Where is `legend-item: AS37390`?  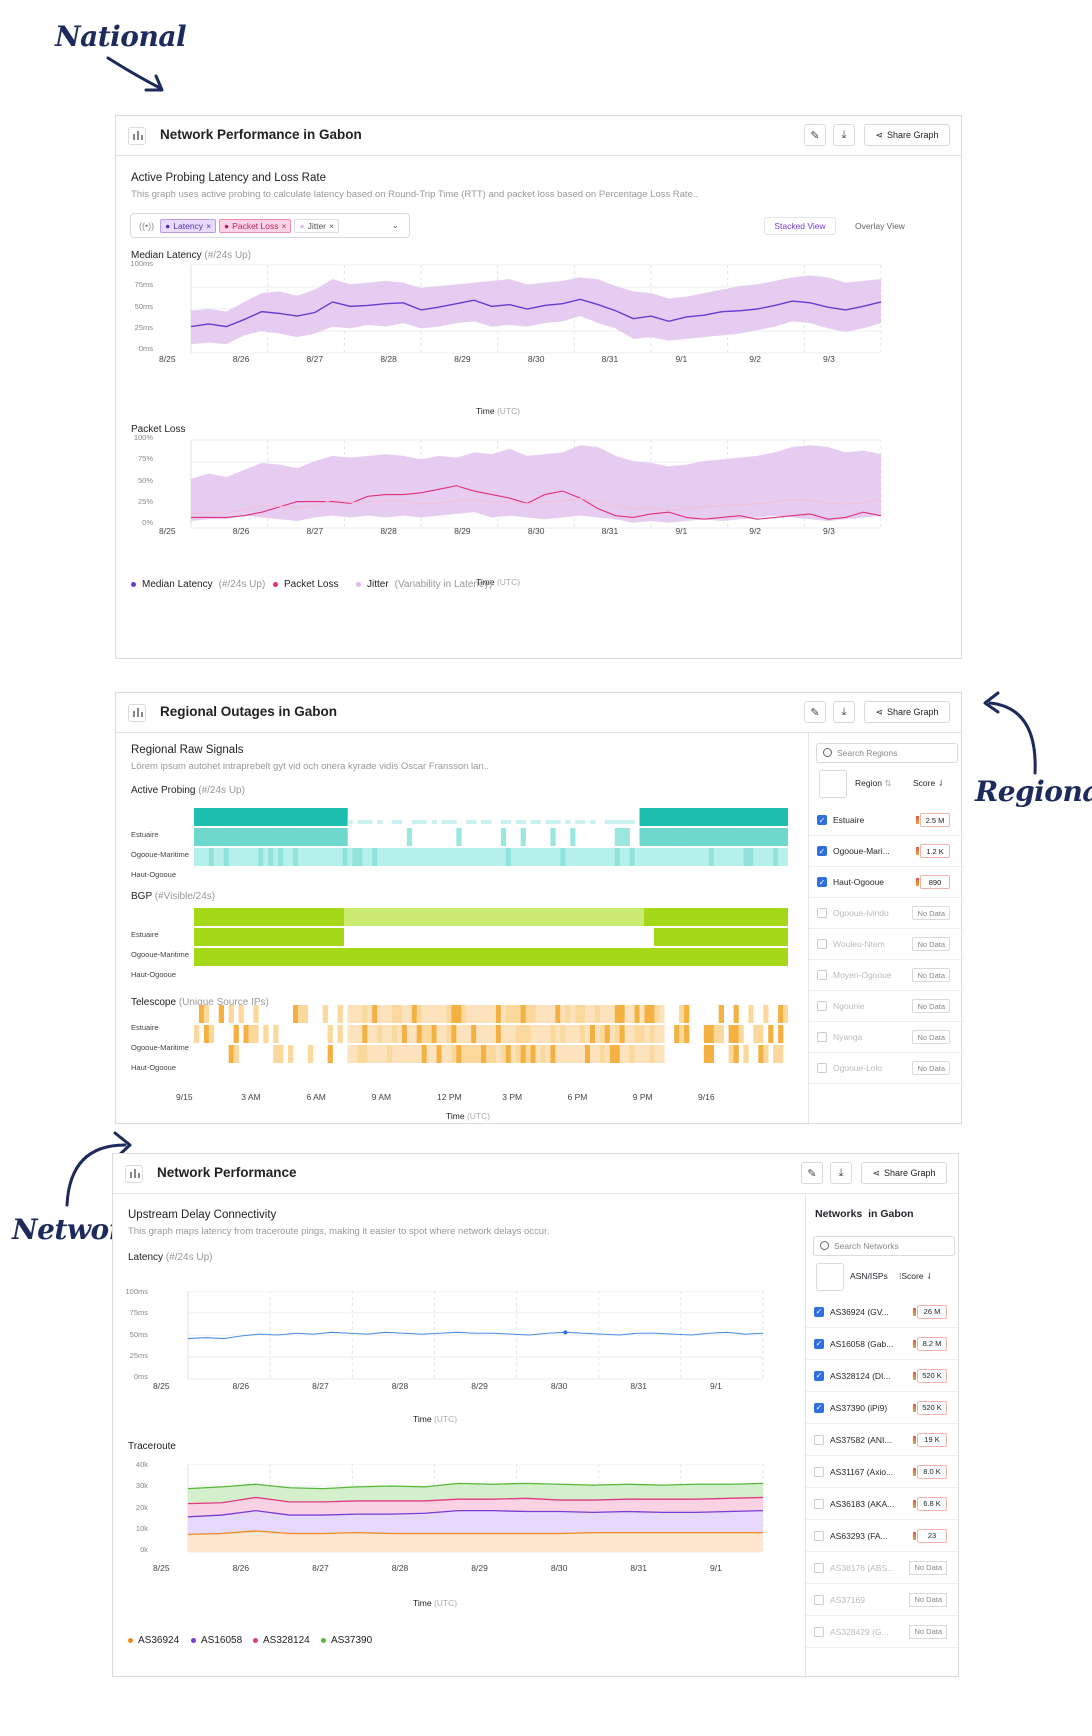
legend-item: AS37390 is located at coordinates (346, 1640).